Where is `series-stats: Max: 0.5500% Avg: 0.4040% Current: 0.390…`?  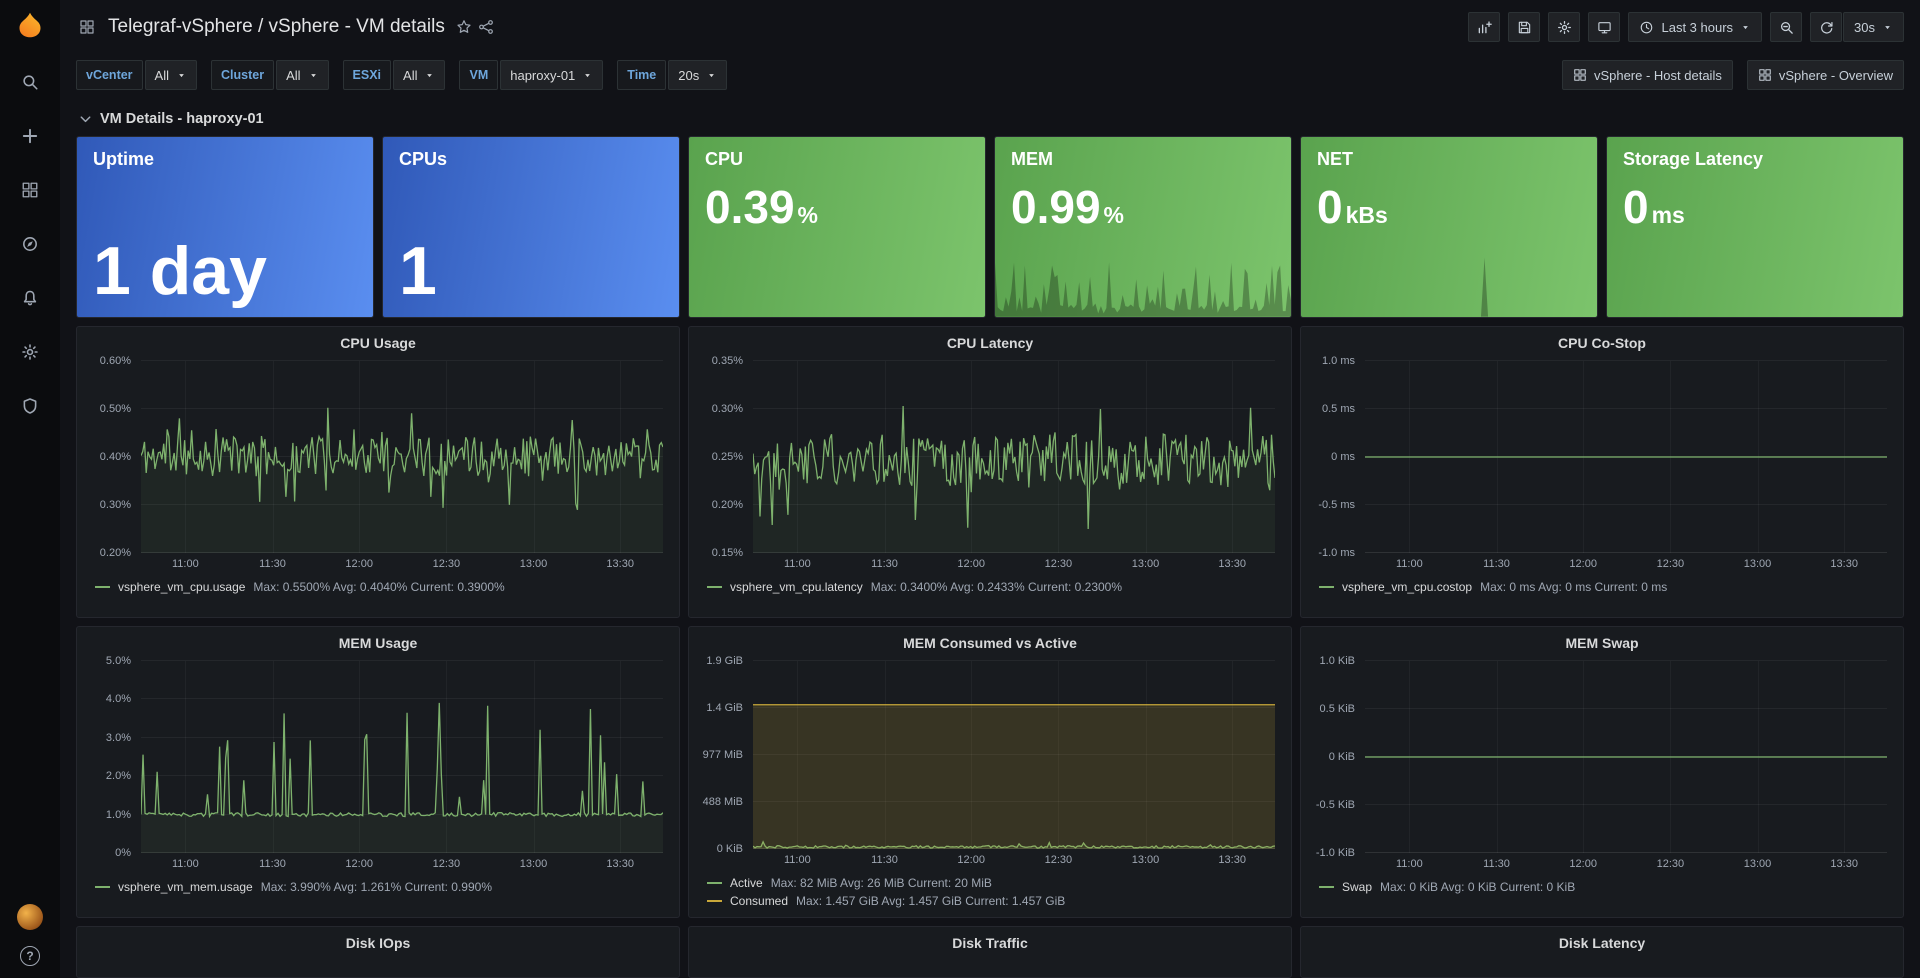
series-stats: Max: 0.5500% Avg: 0.4040% Current: 0.390… is located at coordinates (379, 587).